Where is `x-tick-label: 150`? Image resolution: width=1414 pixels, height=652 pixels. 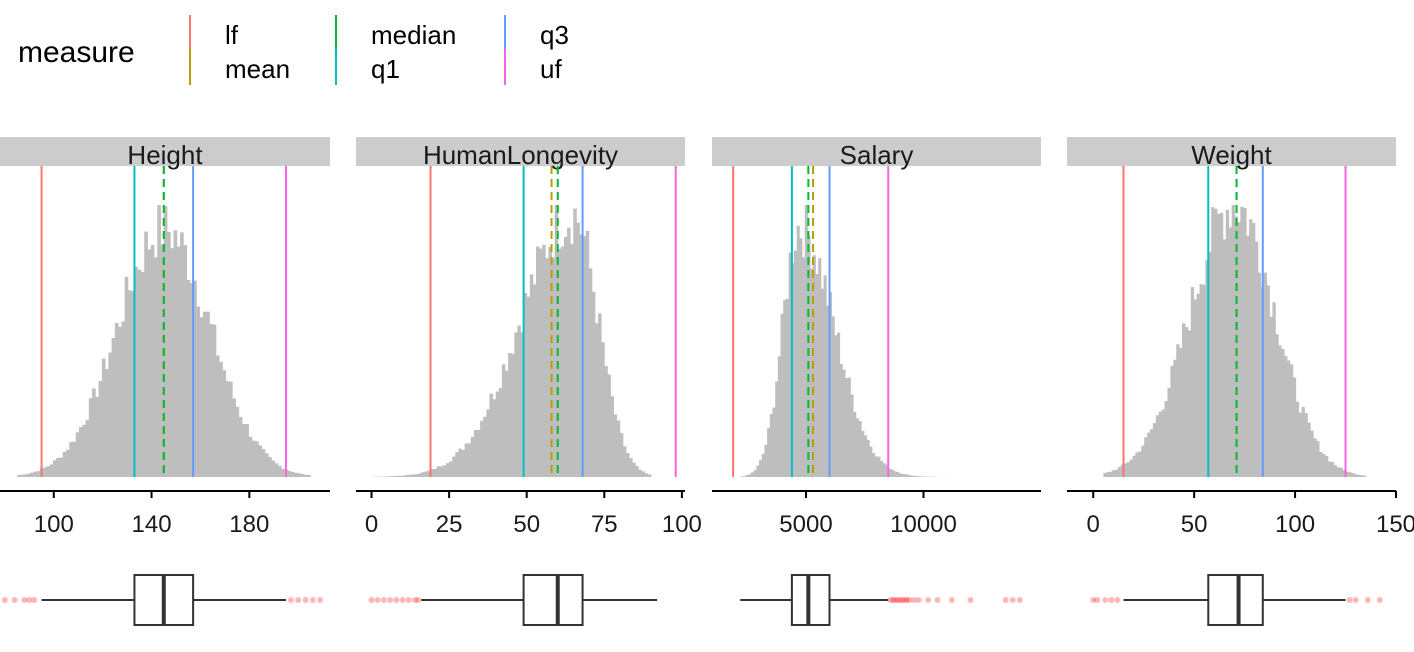
x-tick-label: 150 is located at coordinates (1395, 524).